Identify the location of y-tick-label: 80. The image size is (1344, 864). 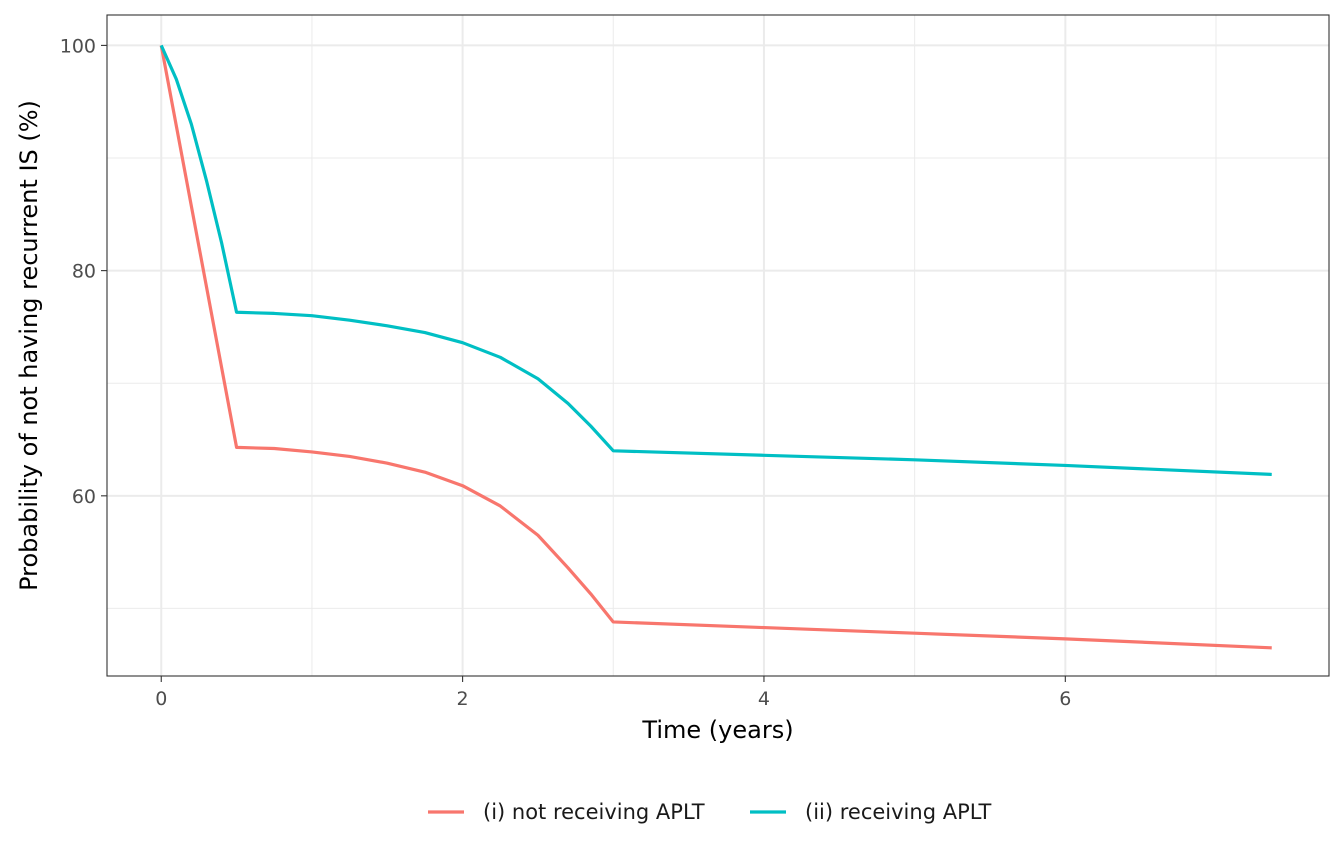
(84, 272).